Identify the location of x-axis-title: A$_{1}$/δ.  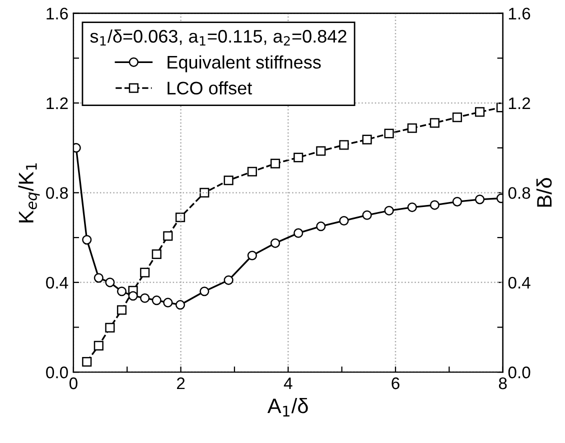
(287, 407).